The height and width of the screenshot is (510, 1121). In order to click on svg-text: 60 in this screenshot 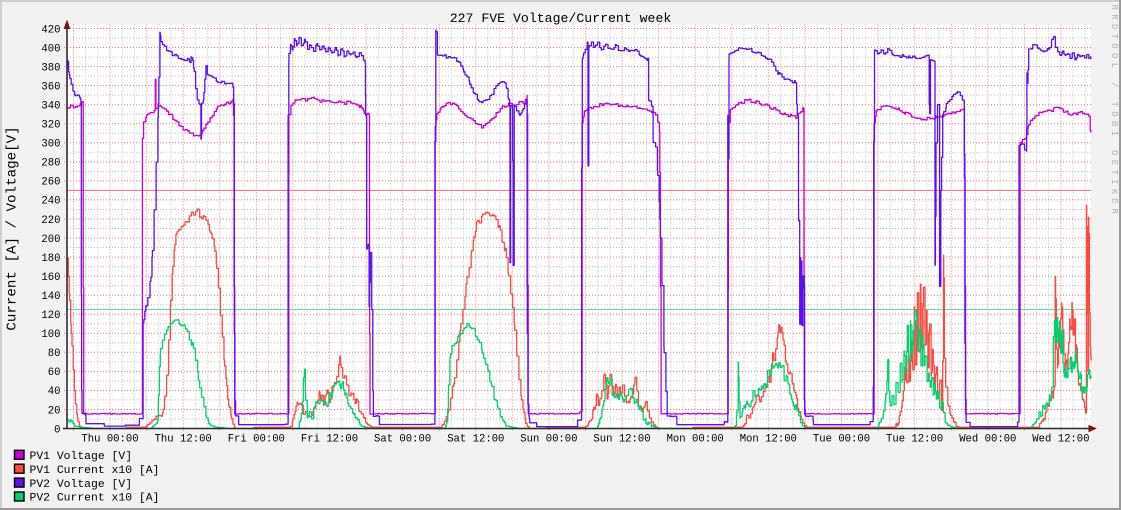, I will do `click(54, 373)`.